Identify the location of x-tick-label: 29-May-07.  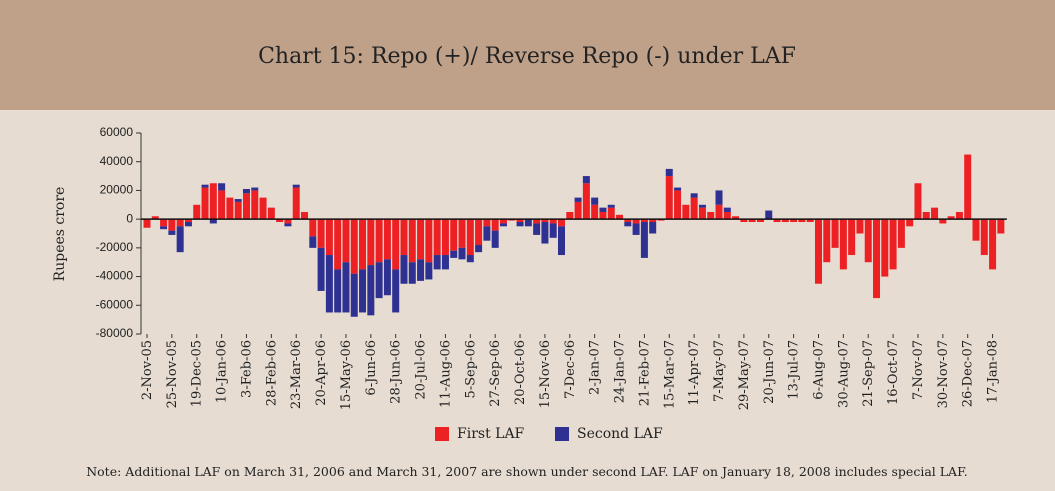
(744, 375).